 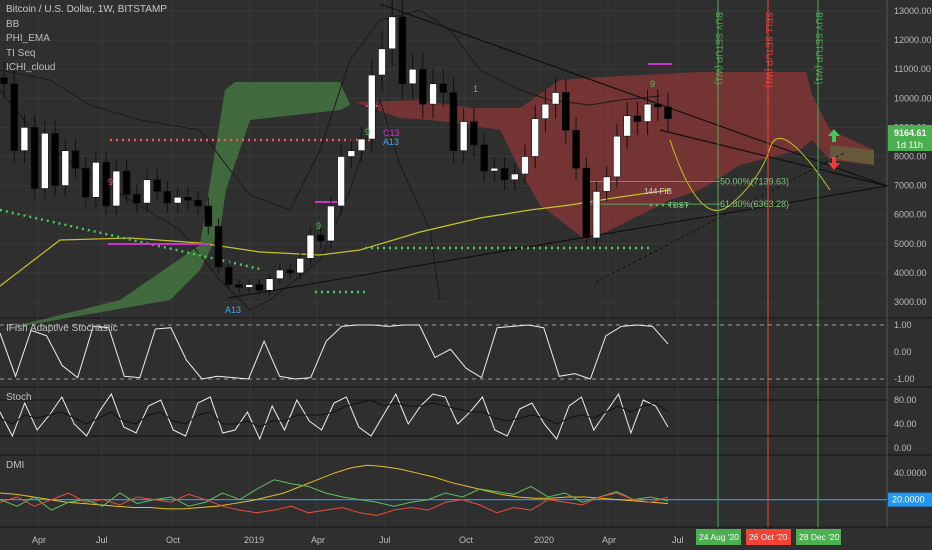 What do you see at coordinates (13, 24) in the screenshot?
I see `indicator-bb: BB` at bounding box center [13, 24].